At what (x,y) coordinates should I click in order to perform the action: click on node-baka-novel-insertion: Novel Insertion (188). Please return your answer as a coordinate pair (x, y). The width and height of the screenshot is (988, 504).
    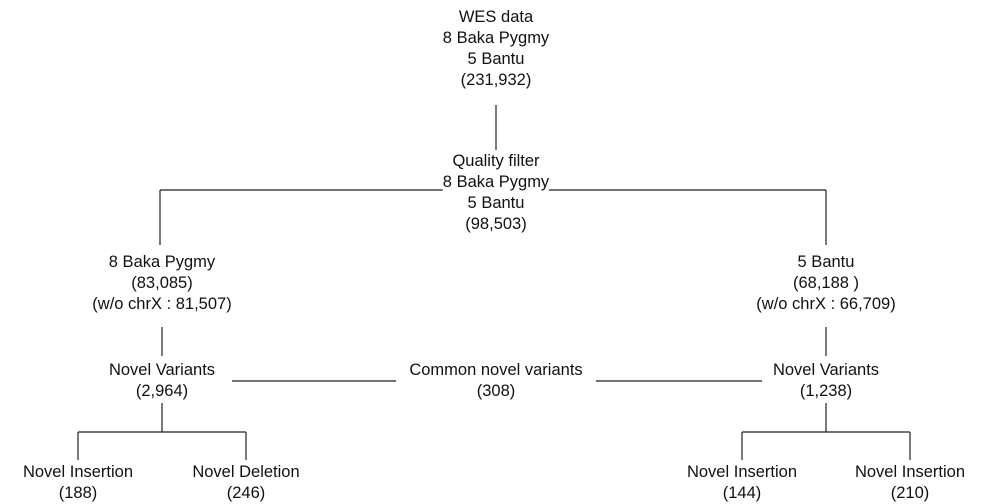
    Looking at the image, I should click on (78, 483).